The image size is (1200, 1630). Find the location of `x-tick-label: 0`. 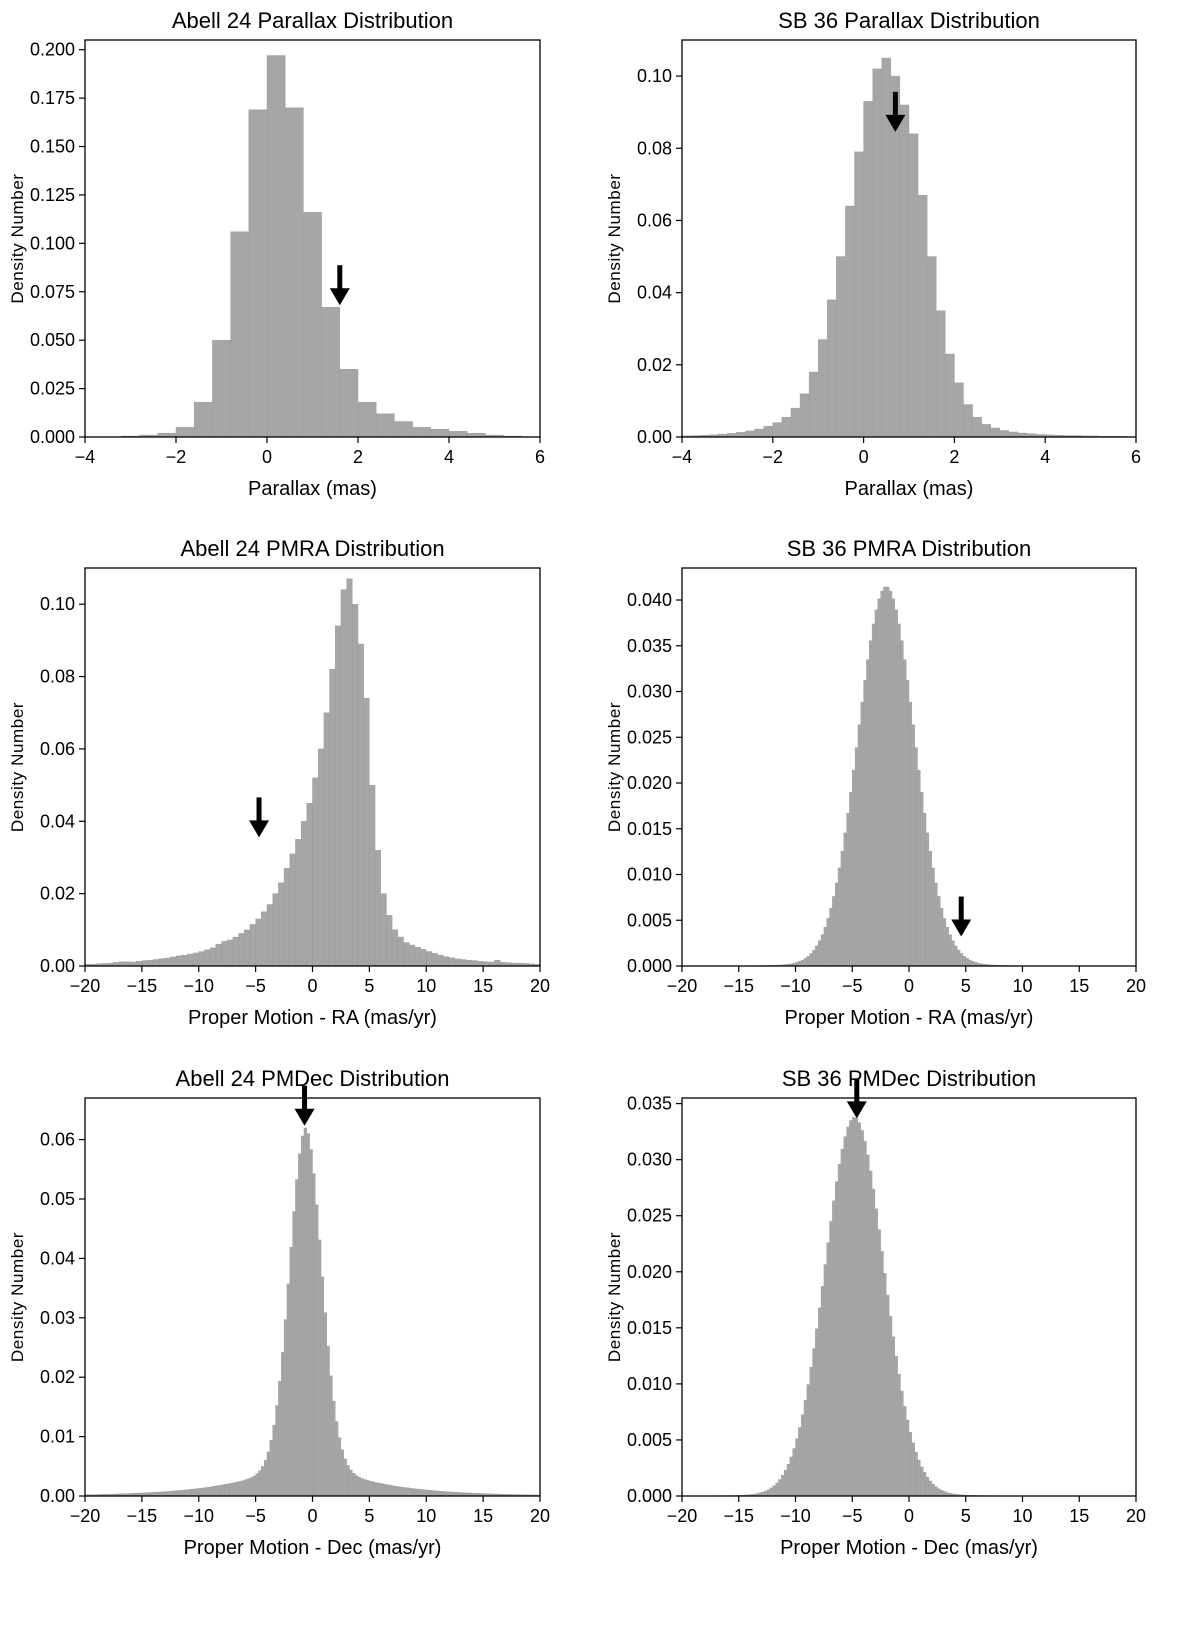

x-tick-label: 0 is located at coordinates (909, 1516).